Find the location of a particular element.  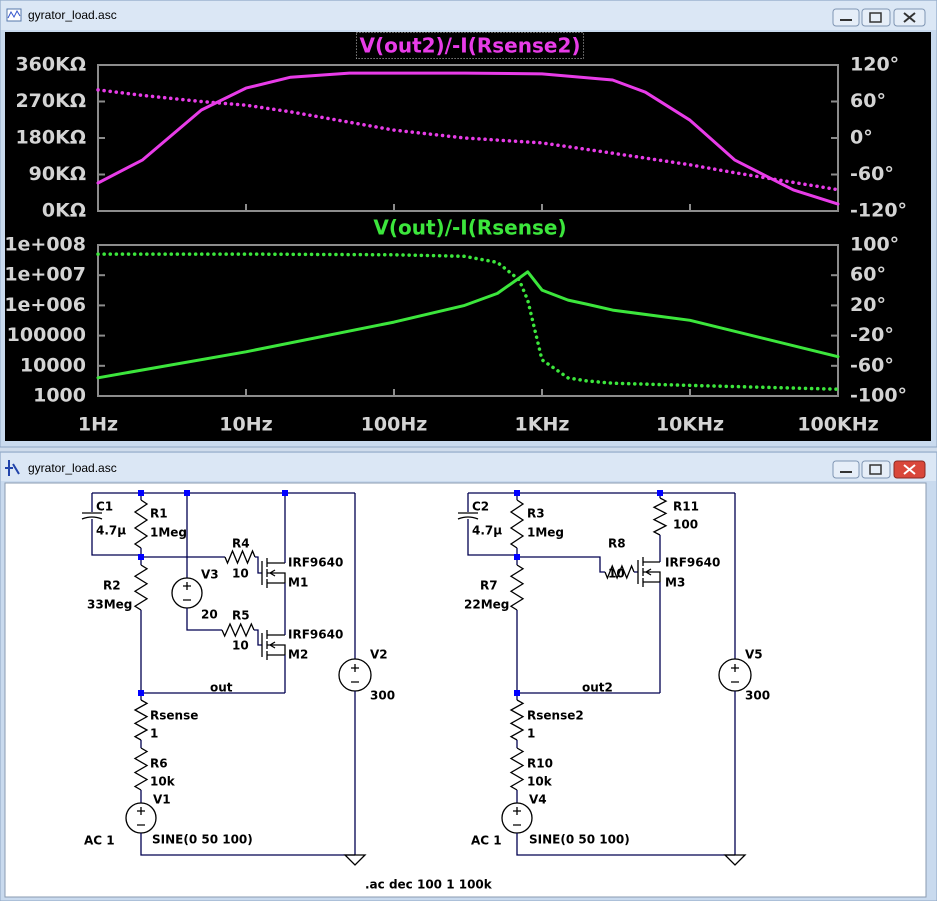

component-label: SINE(0 50 100) is located at coordinates (579, 840).